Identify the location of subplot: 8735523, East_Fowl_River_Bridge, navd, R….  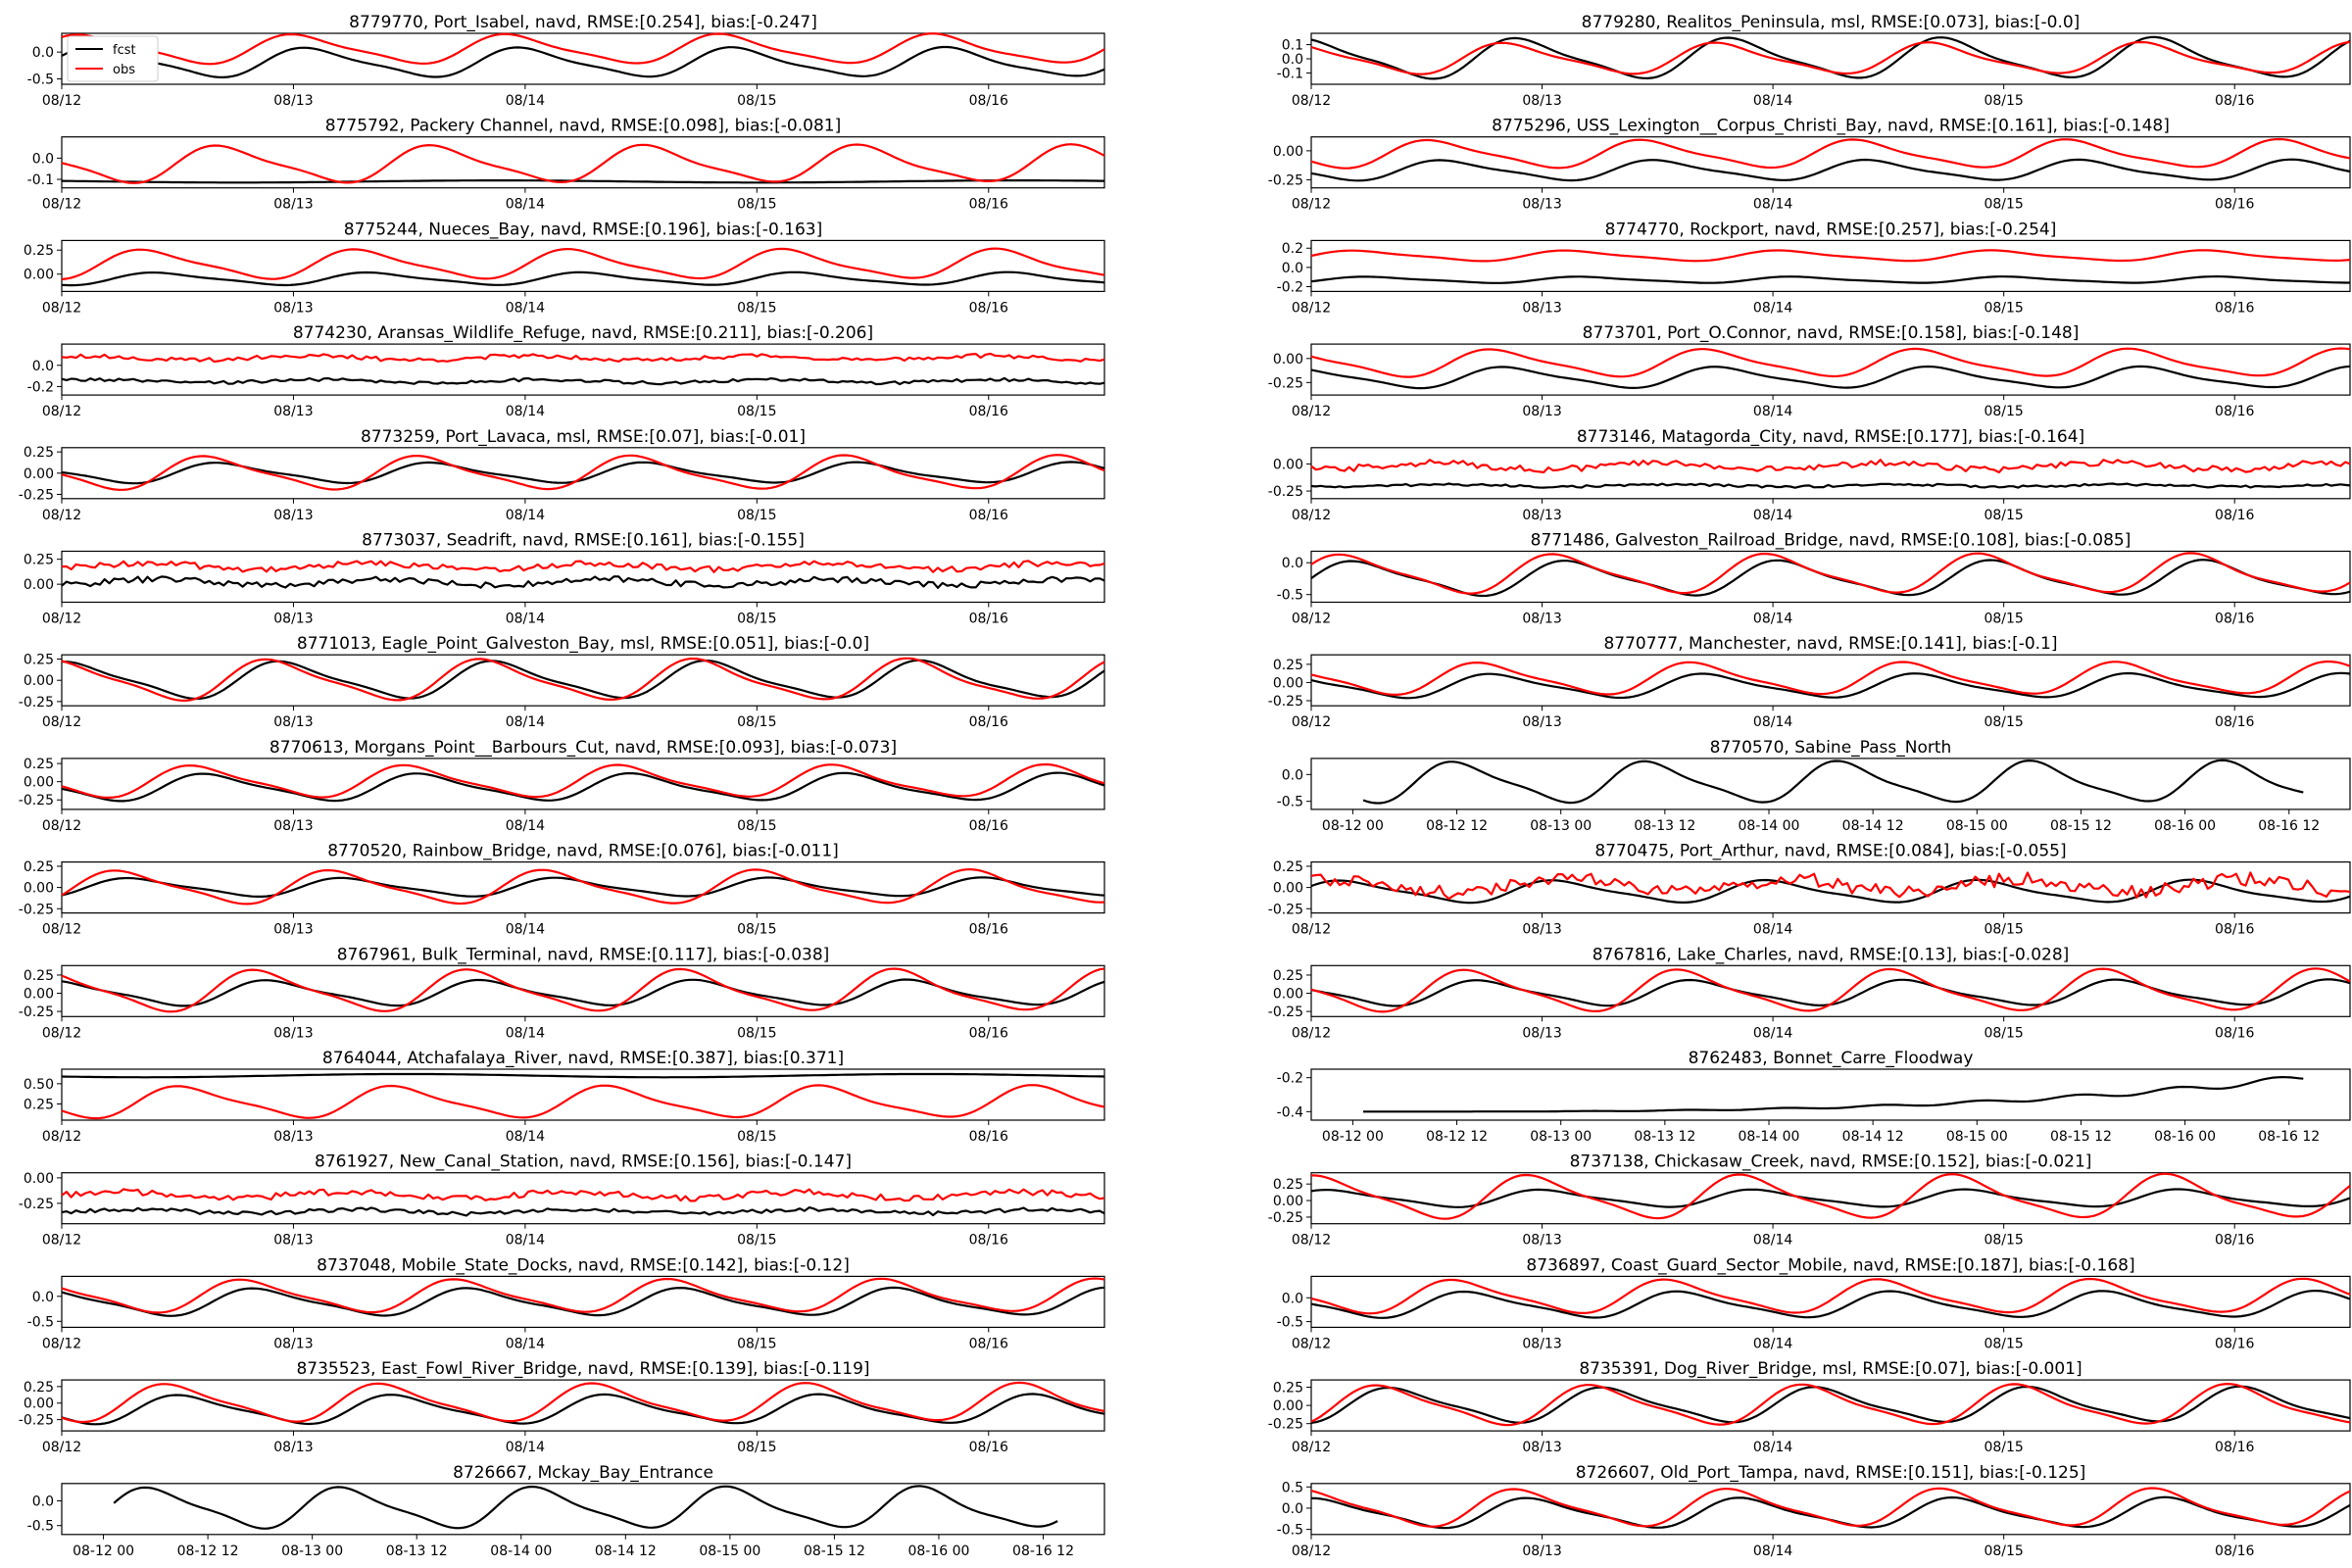
(562, 1407).